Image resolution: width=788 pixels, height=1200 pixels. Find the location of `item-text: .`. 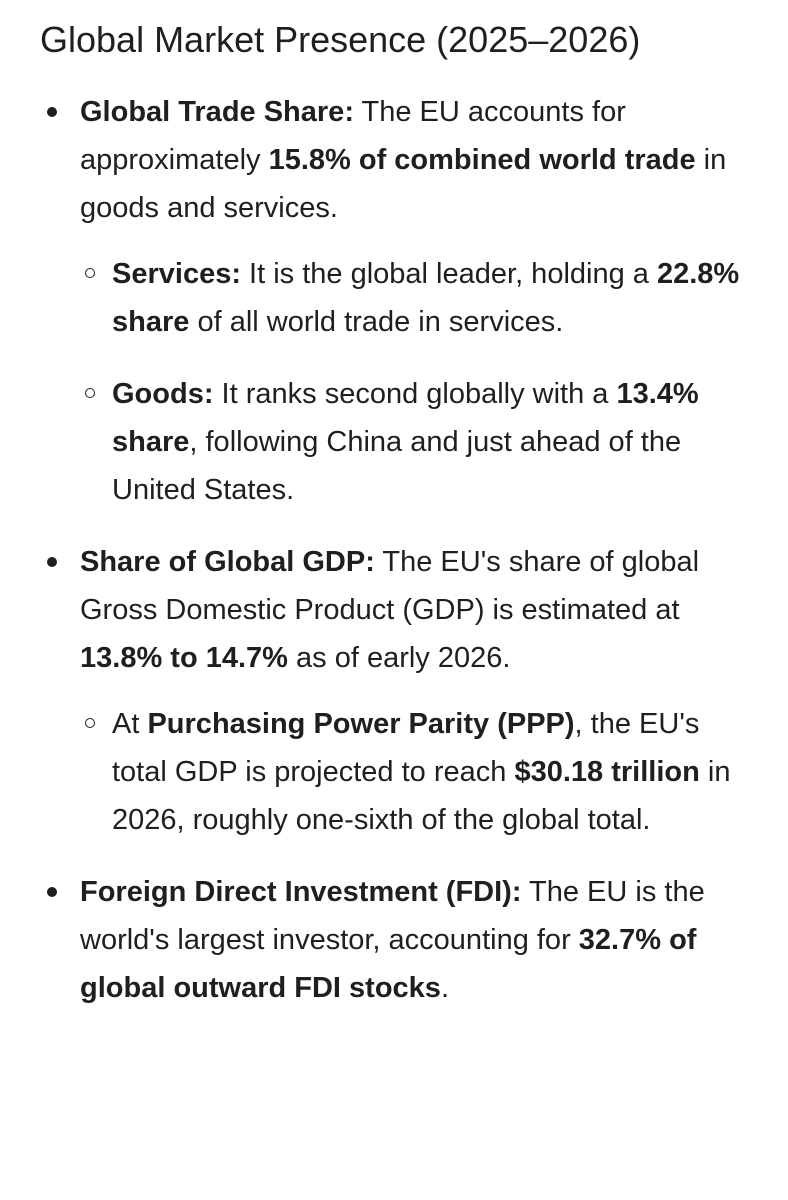

item-text: . is located at coordinates (444, 988).